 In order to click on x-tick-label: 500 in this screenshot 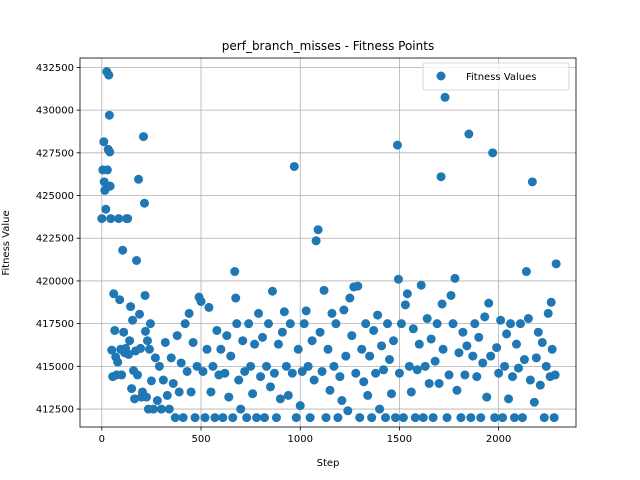, I will do `click(200, 439)`.